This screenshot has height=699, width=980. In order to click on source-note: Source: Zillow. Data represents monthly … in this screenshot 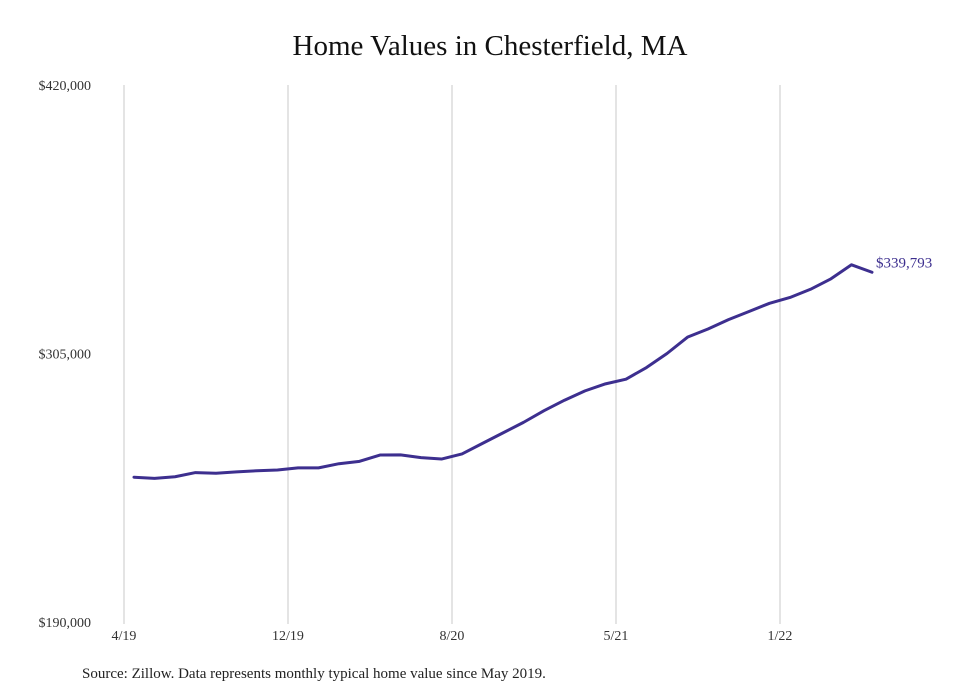, I will do `click(314, 674)`.